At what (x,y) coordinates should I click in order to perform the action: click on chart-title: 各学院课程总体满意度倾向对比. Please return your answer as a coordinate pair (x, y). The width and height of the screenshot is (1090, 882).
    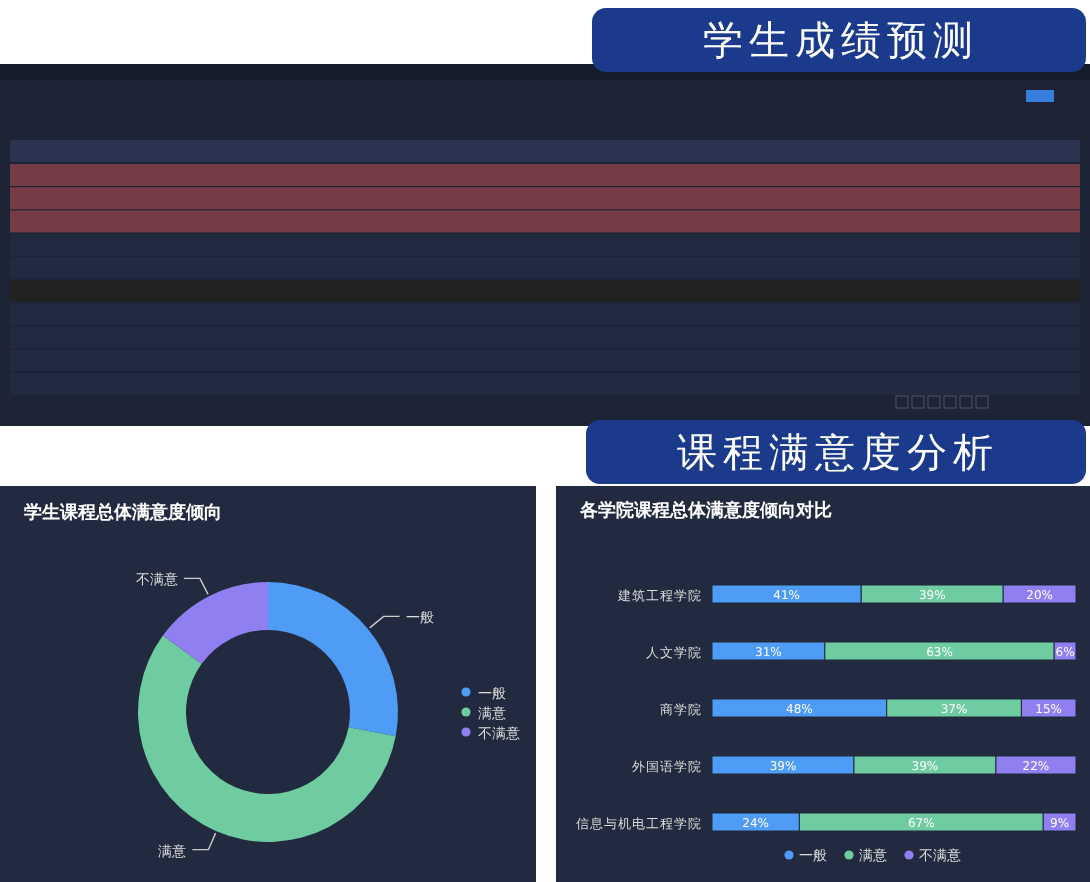
    Looking at the image, I should click on (705, 511).